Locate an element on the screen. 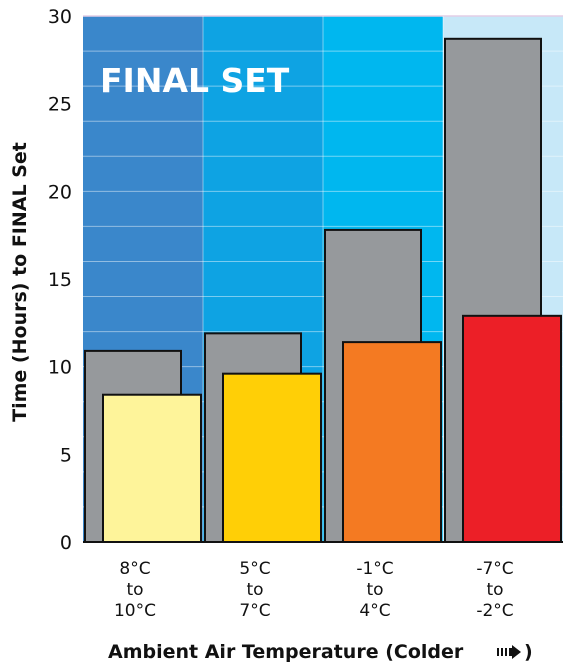  striped-right-arrow-icon is located at coordinates (509, 652).